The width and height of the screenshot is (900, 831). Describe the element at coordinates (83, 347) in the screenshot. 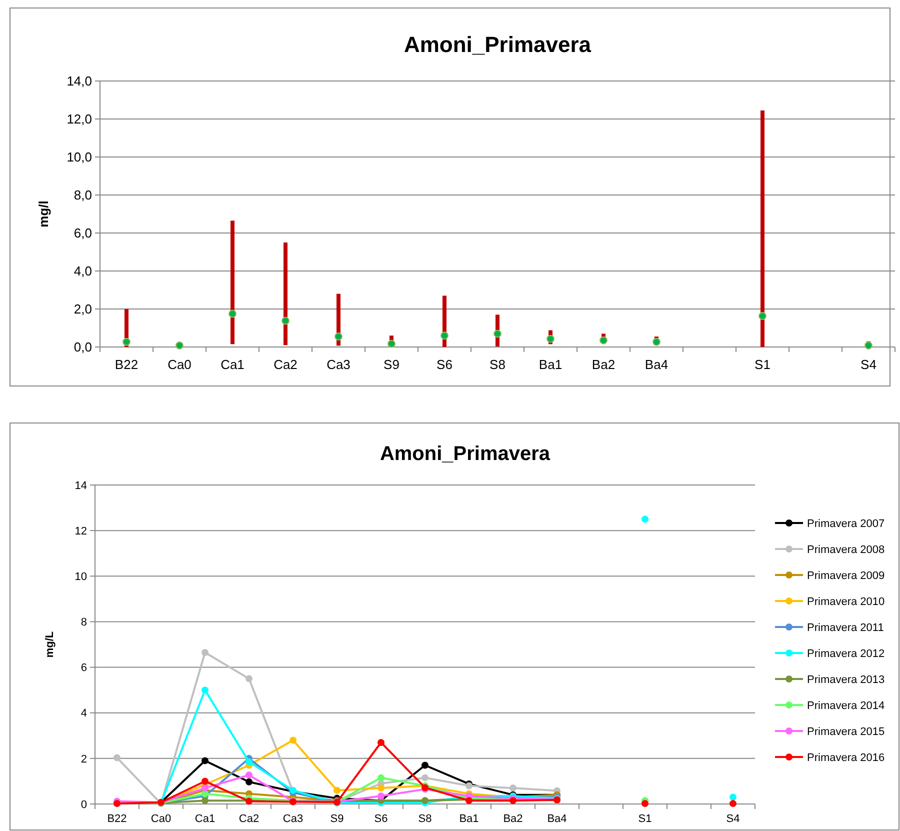

I see `y-tick-label: 0,0` at that location.